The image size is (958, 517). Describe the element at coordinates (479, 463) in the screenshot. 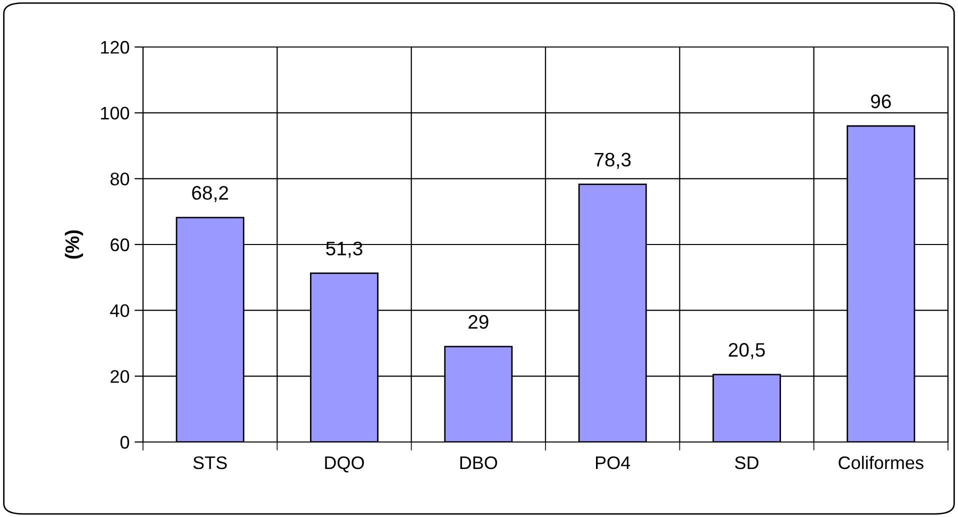

I see `x-tick-label: DBO` at that location.